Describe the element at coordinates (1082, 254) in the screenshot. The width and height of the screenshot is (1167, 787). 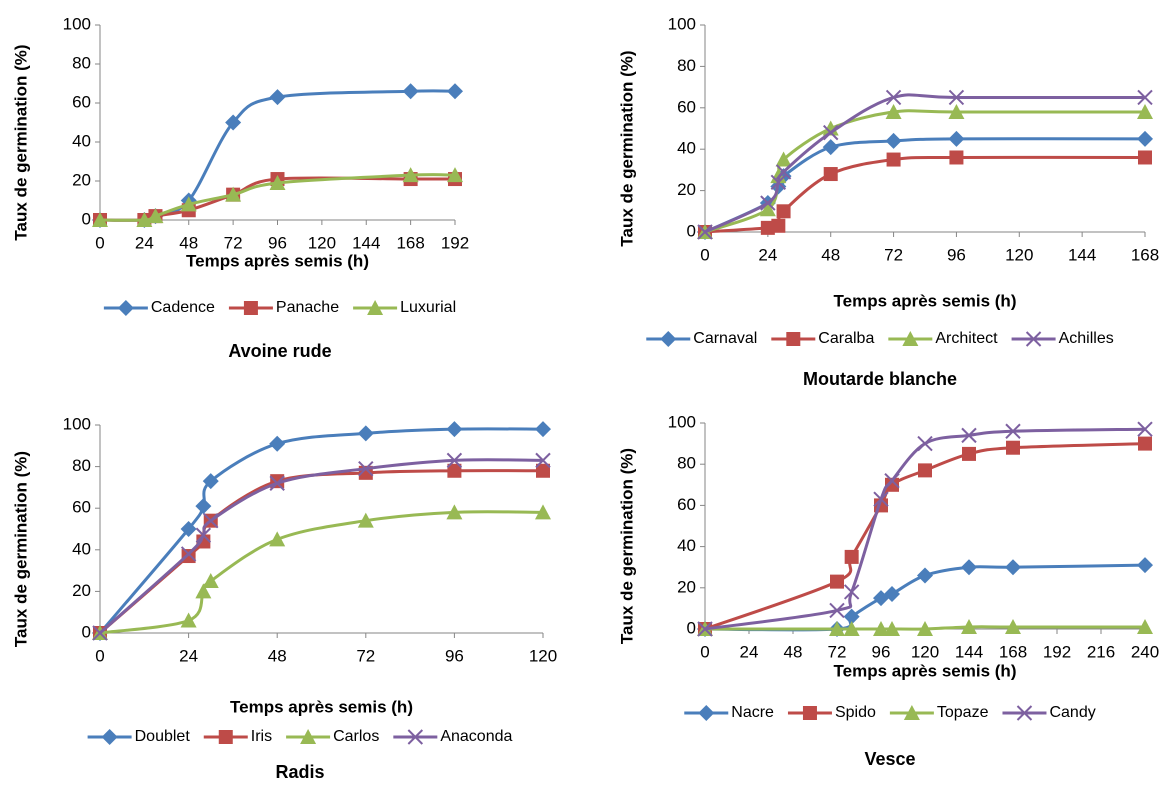
I see `x-tick-label: 144` at that location.